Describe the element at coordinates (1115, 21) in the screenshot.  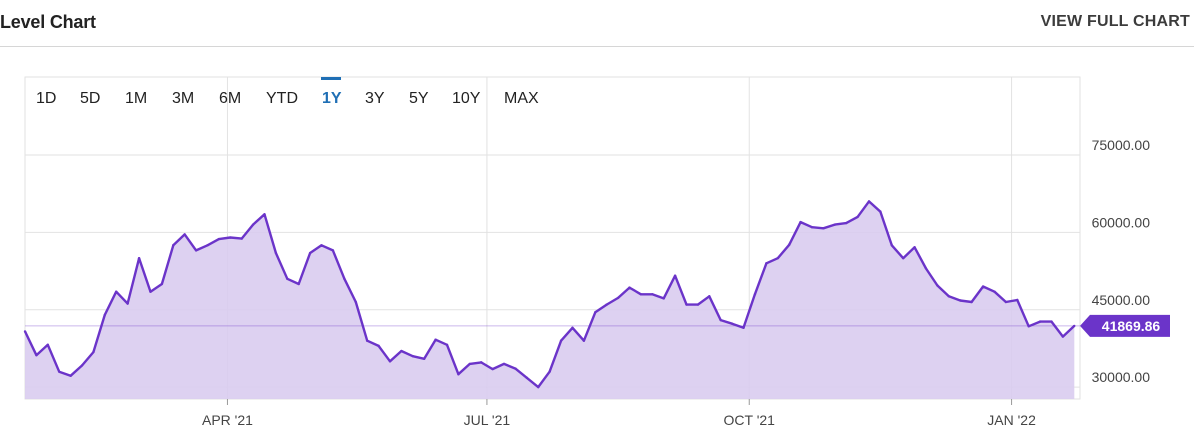
I see `view-full-chart-link: VIEW FULL CHART` at that location.